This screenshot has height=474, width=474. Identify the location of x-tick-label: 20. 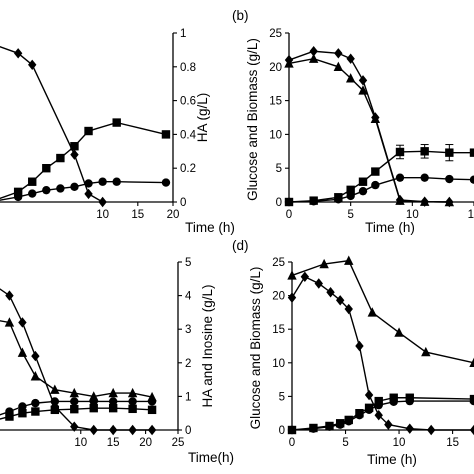
(173, 215).